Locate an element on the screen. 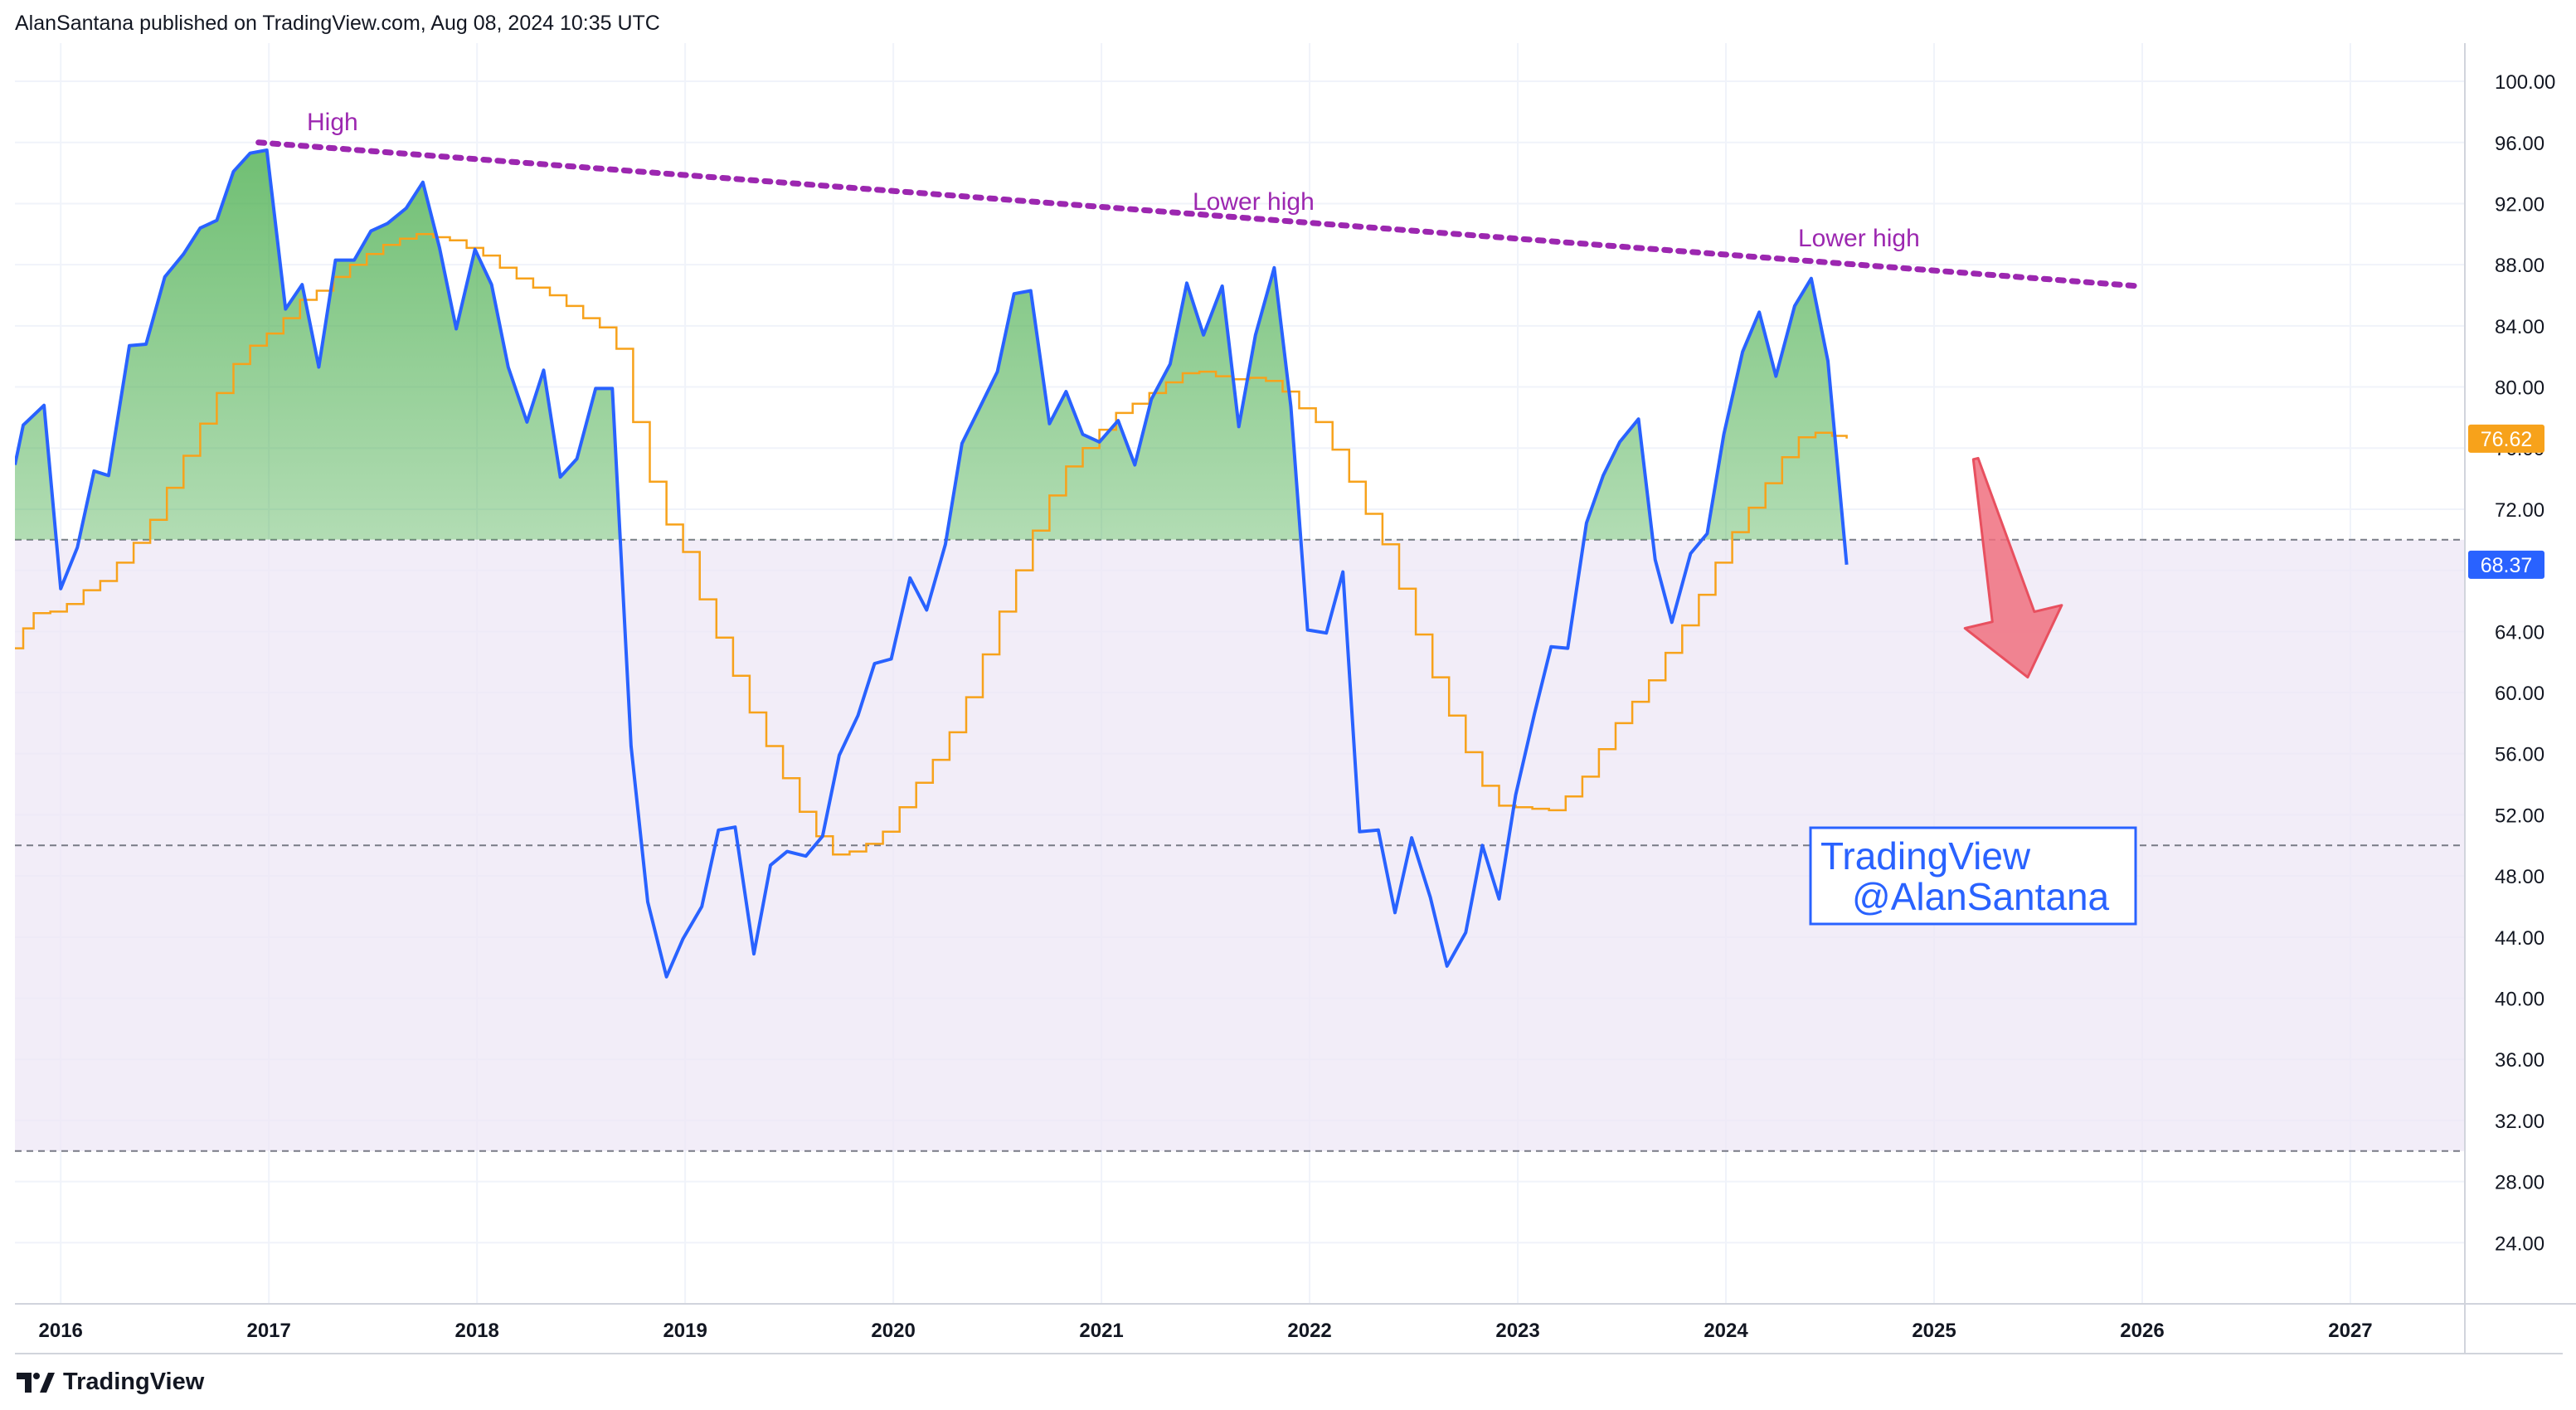  time-tick-label: 2024 is located at coordinates (1726, 1331).